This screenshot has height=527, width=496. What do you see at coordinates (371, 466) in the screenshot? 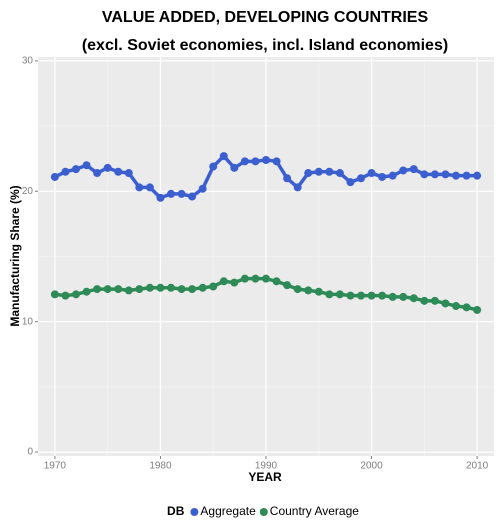
I see `x-tick-label: 2000` at bounding box center [371, 466].